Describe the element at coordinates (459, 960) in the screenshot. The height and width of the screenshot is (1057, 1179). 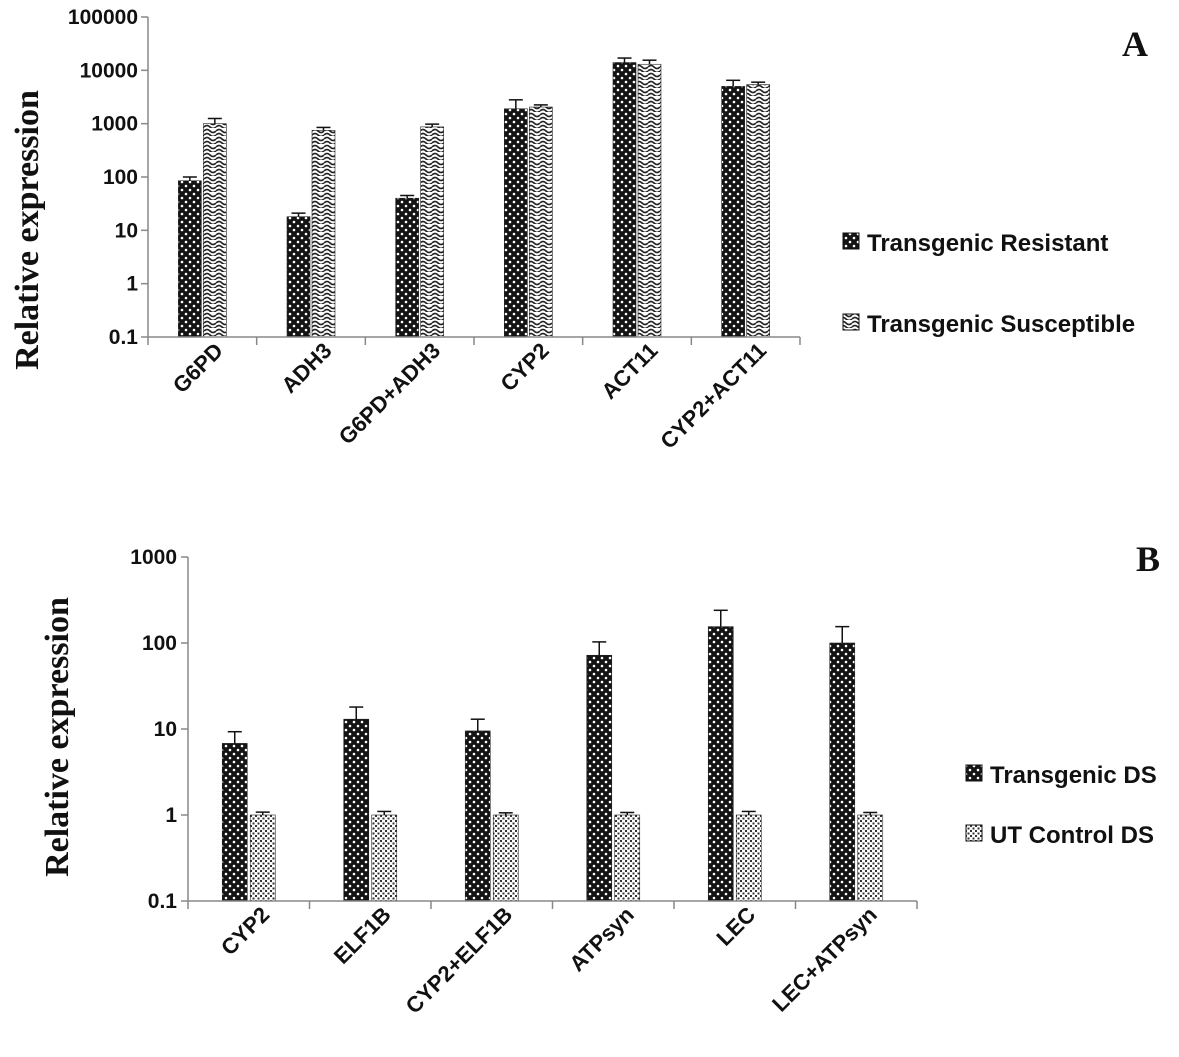
I see `panel-b-x-label-cyp2-elf1b: CYP2+ELF1B` at that location.